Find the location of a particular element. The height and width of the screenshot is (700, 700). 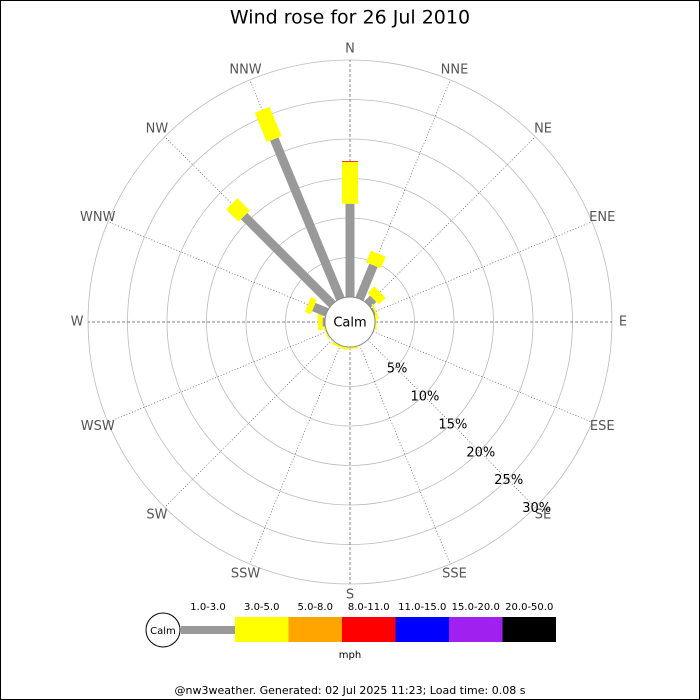

calm-label: Calm is located at coordinates (349, 323).